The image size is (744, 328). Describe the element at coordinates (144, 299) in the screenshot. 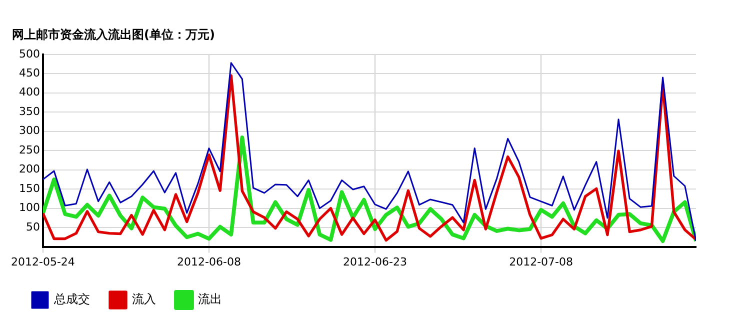

I see `legend-label: 流入` at that location.